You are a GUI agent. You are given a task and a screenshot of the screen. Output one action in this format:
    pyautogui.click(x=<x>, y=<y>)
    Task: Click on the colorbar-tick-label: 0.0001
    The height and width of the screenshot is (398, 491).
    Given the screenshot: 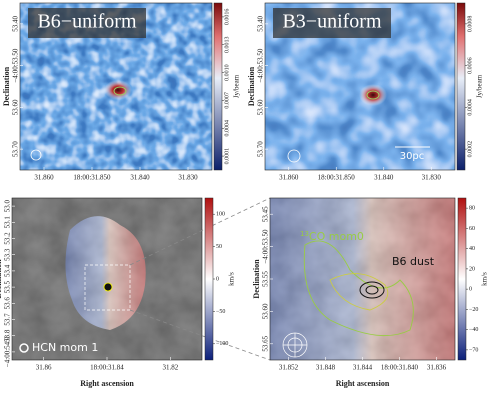 What is the action you would take?
    pyautogui.click(x=227, y=156)
    